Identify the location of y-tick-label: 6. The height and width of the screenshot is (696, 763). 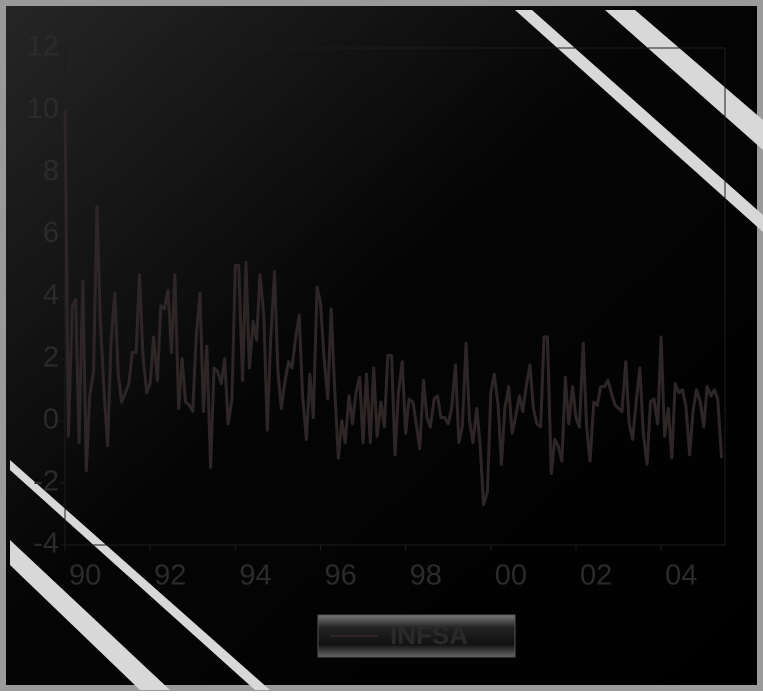
(51, 233).